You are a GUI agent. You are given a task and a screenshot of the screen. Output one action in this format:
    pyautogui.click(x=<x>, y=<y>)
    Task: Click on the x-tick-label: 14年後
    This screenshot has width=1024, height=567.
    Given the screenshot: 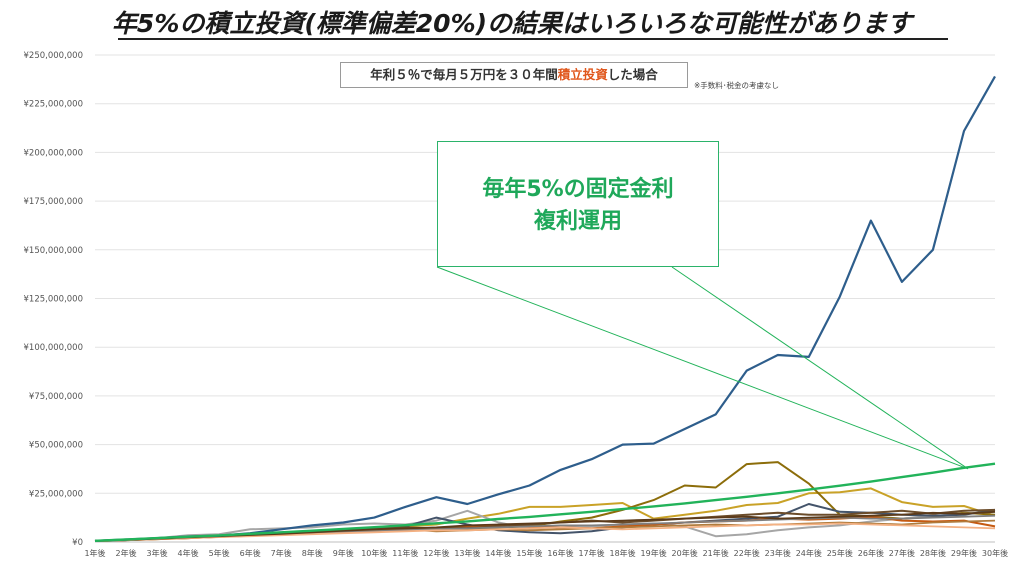 What is the action you would take?
    pyautogui.click(x=498, y=553)
    